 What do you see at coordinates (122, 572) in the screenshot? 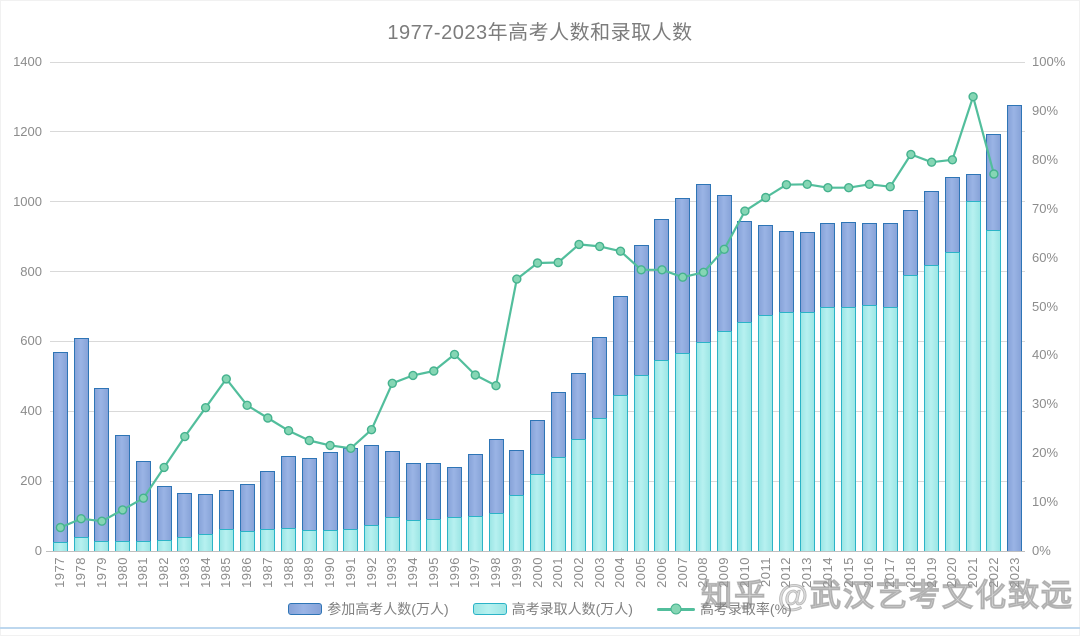
I see `x-axis-label: 1980` at bounding box center [122, 572].